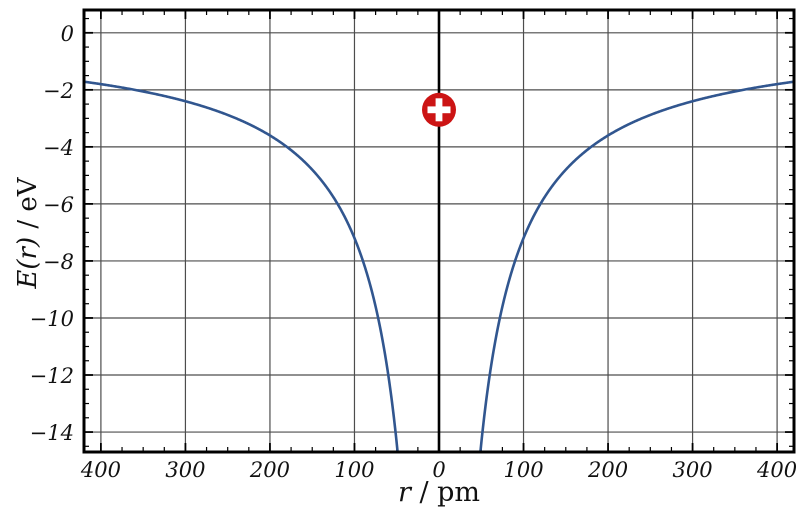 The width and height of the screenshot is (802, 512). I want to click on y-tick-label: −12, so click(52, 376).